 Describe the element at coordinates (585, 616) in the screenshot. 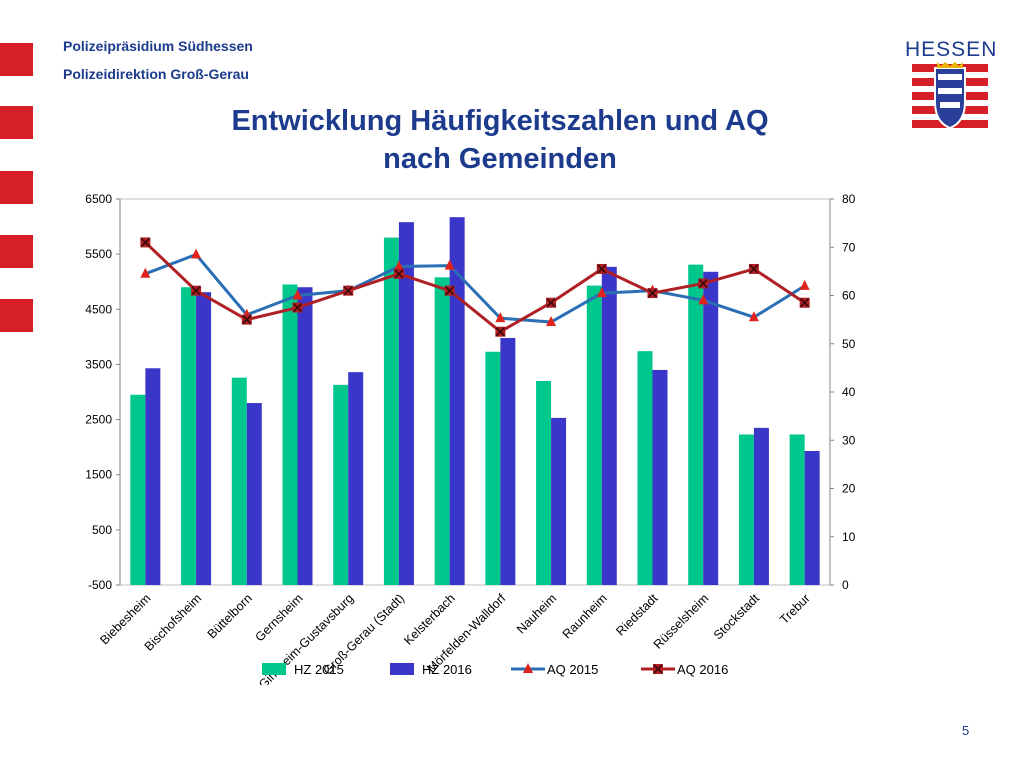

I see `category-label: Raunheim` at that location.